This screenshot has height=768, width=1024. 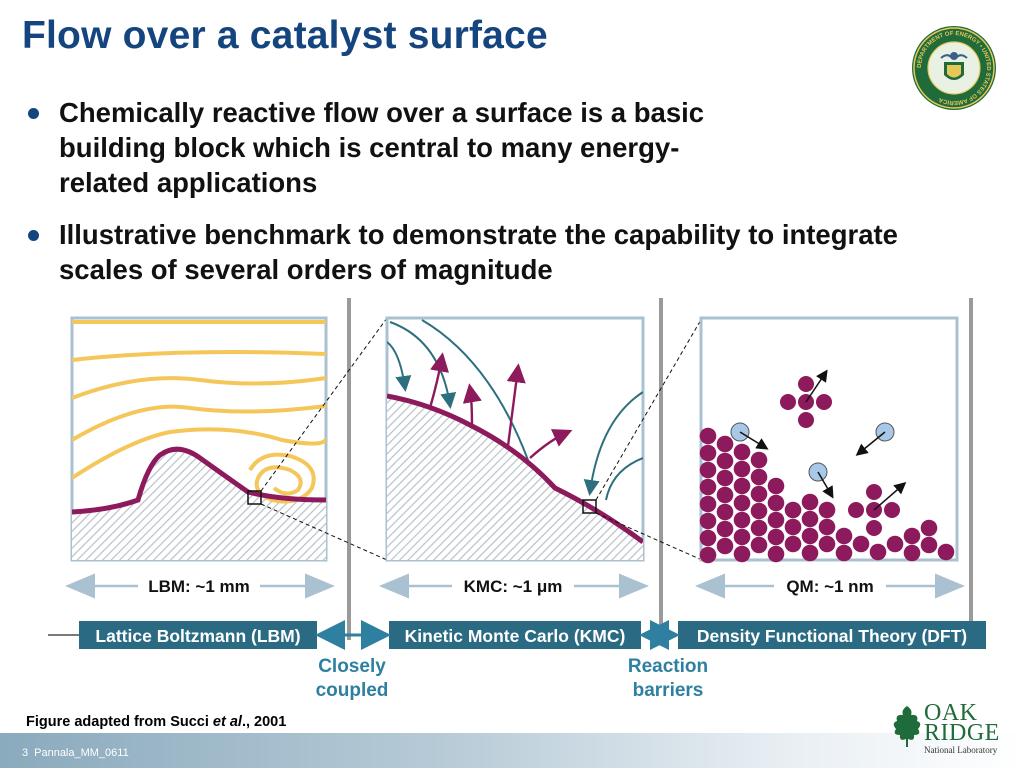 What do you see at coordinates (81, 753) in the screenshot?
I see `document-id: Pannala_MM_0611` at bounding box center [81, 753].